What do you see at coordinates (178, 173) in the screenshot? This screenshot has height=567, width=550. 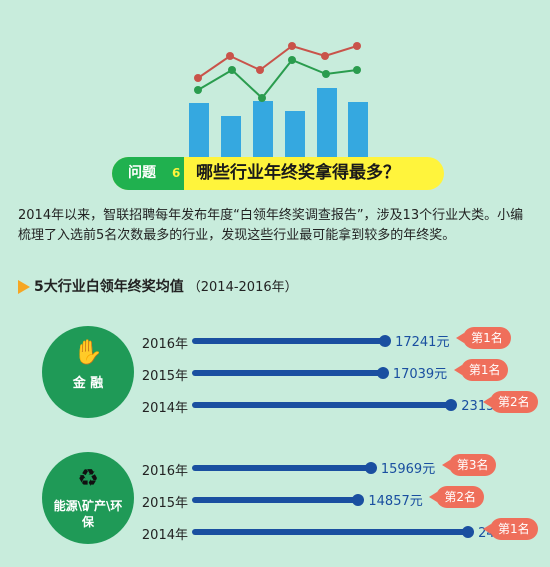 I see `question-number: 6` at bounding box center [178, 173].